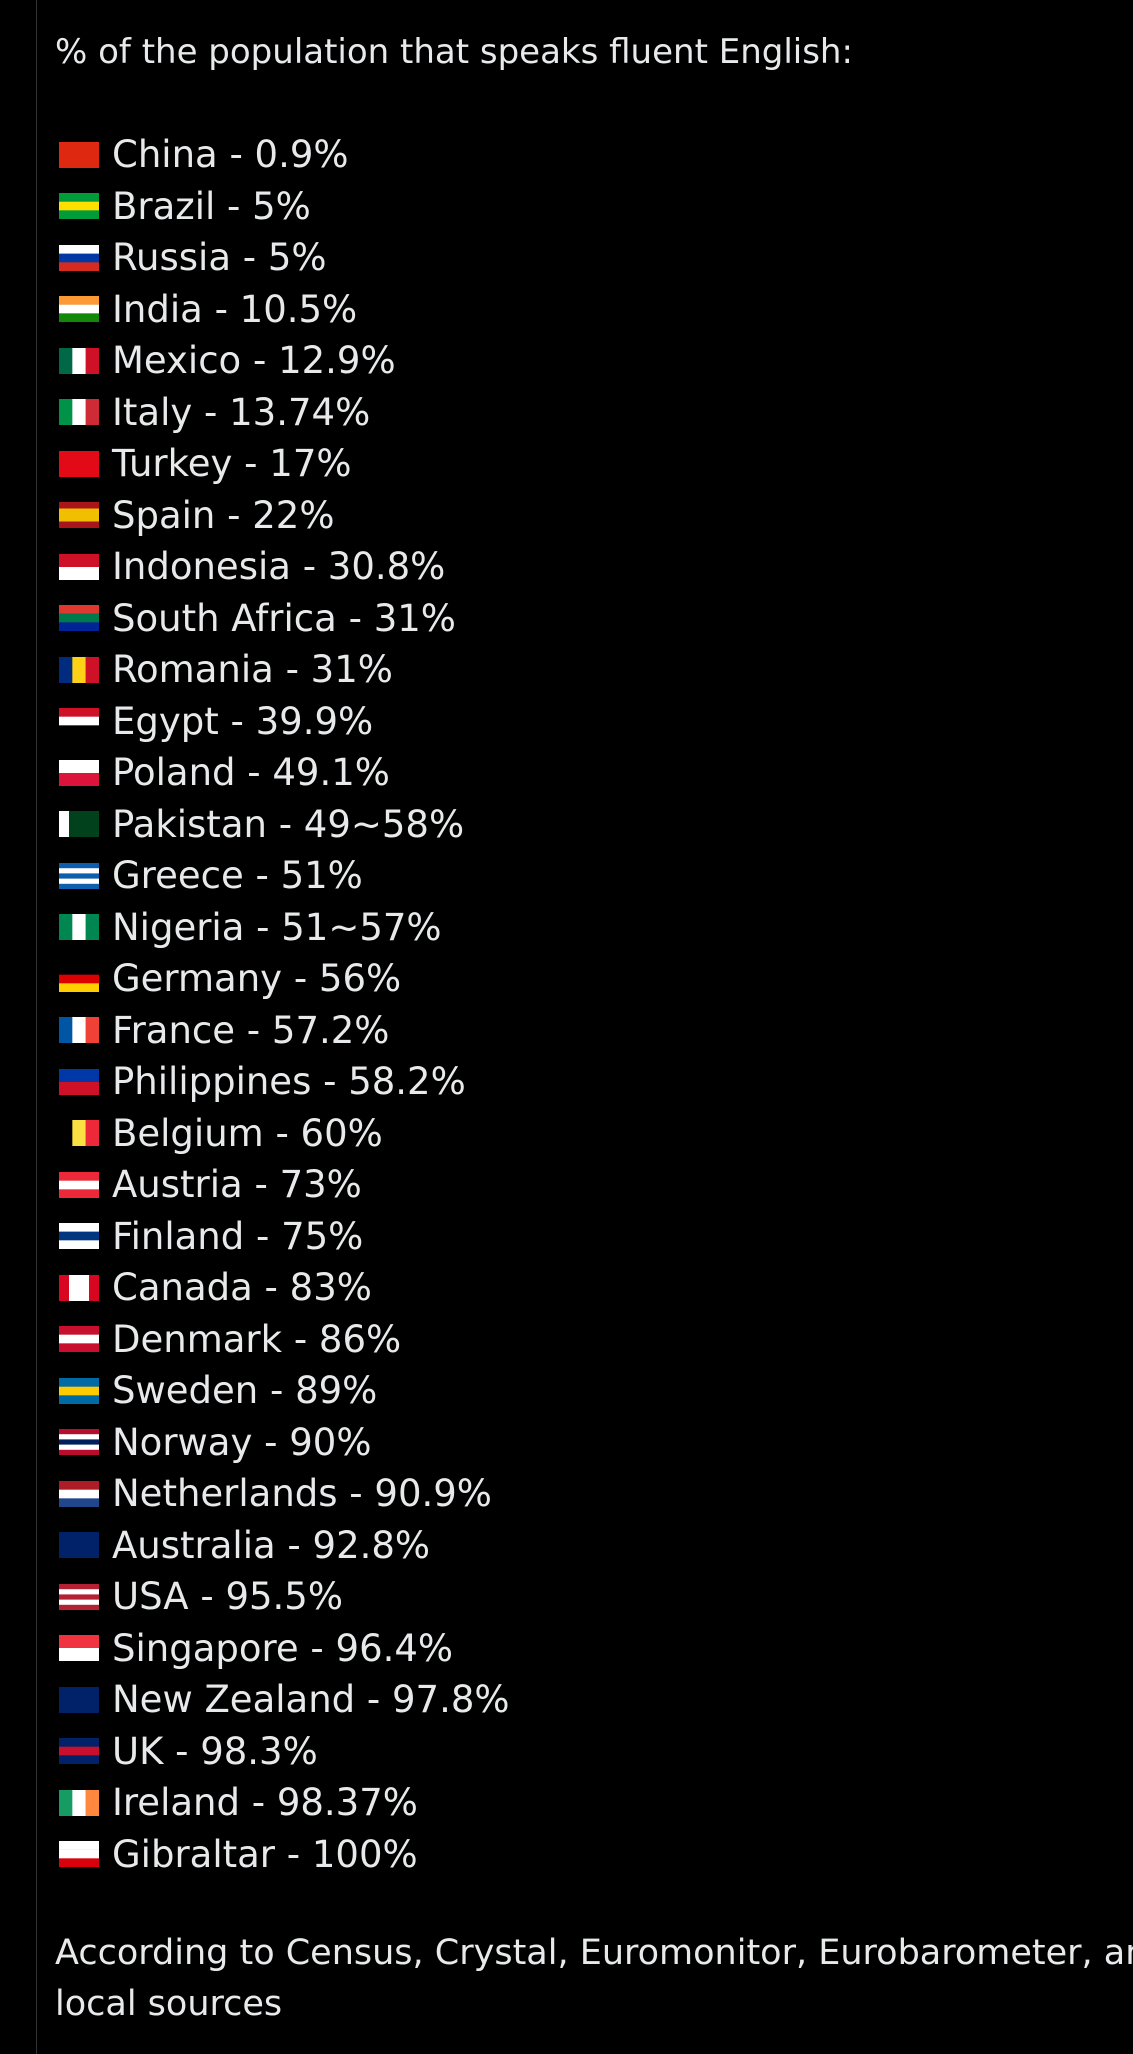 This screenshot has width=1133, height=2054. What do you see at coordinates (257, 979) in the screenshot?
I see `country-text: Germany - 56%` at bounding box center [257, 979].